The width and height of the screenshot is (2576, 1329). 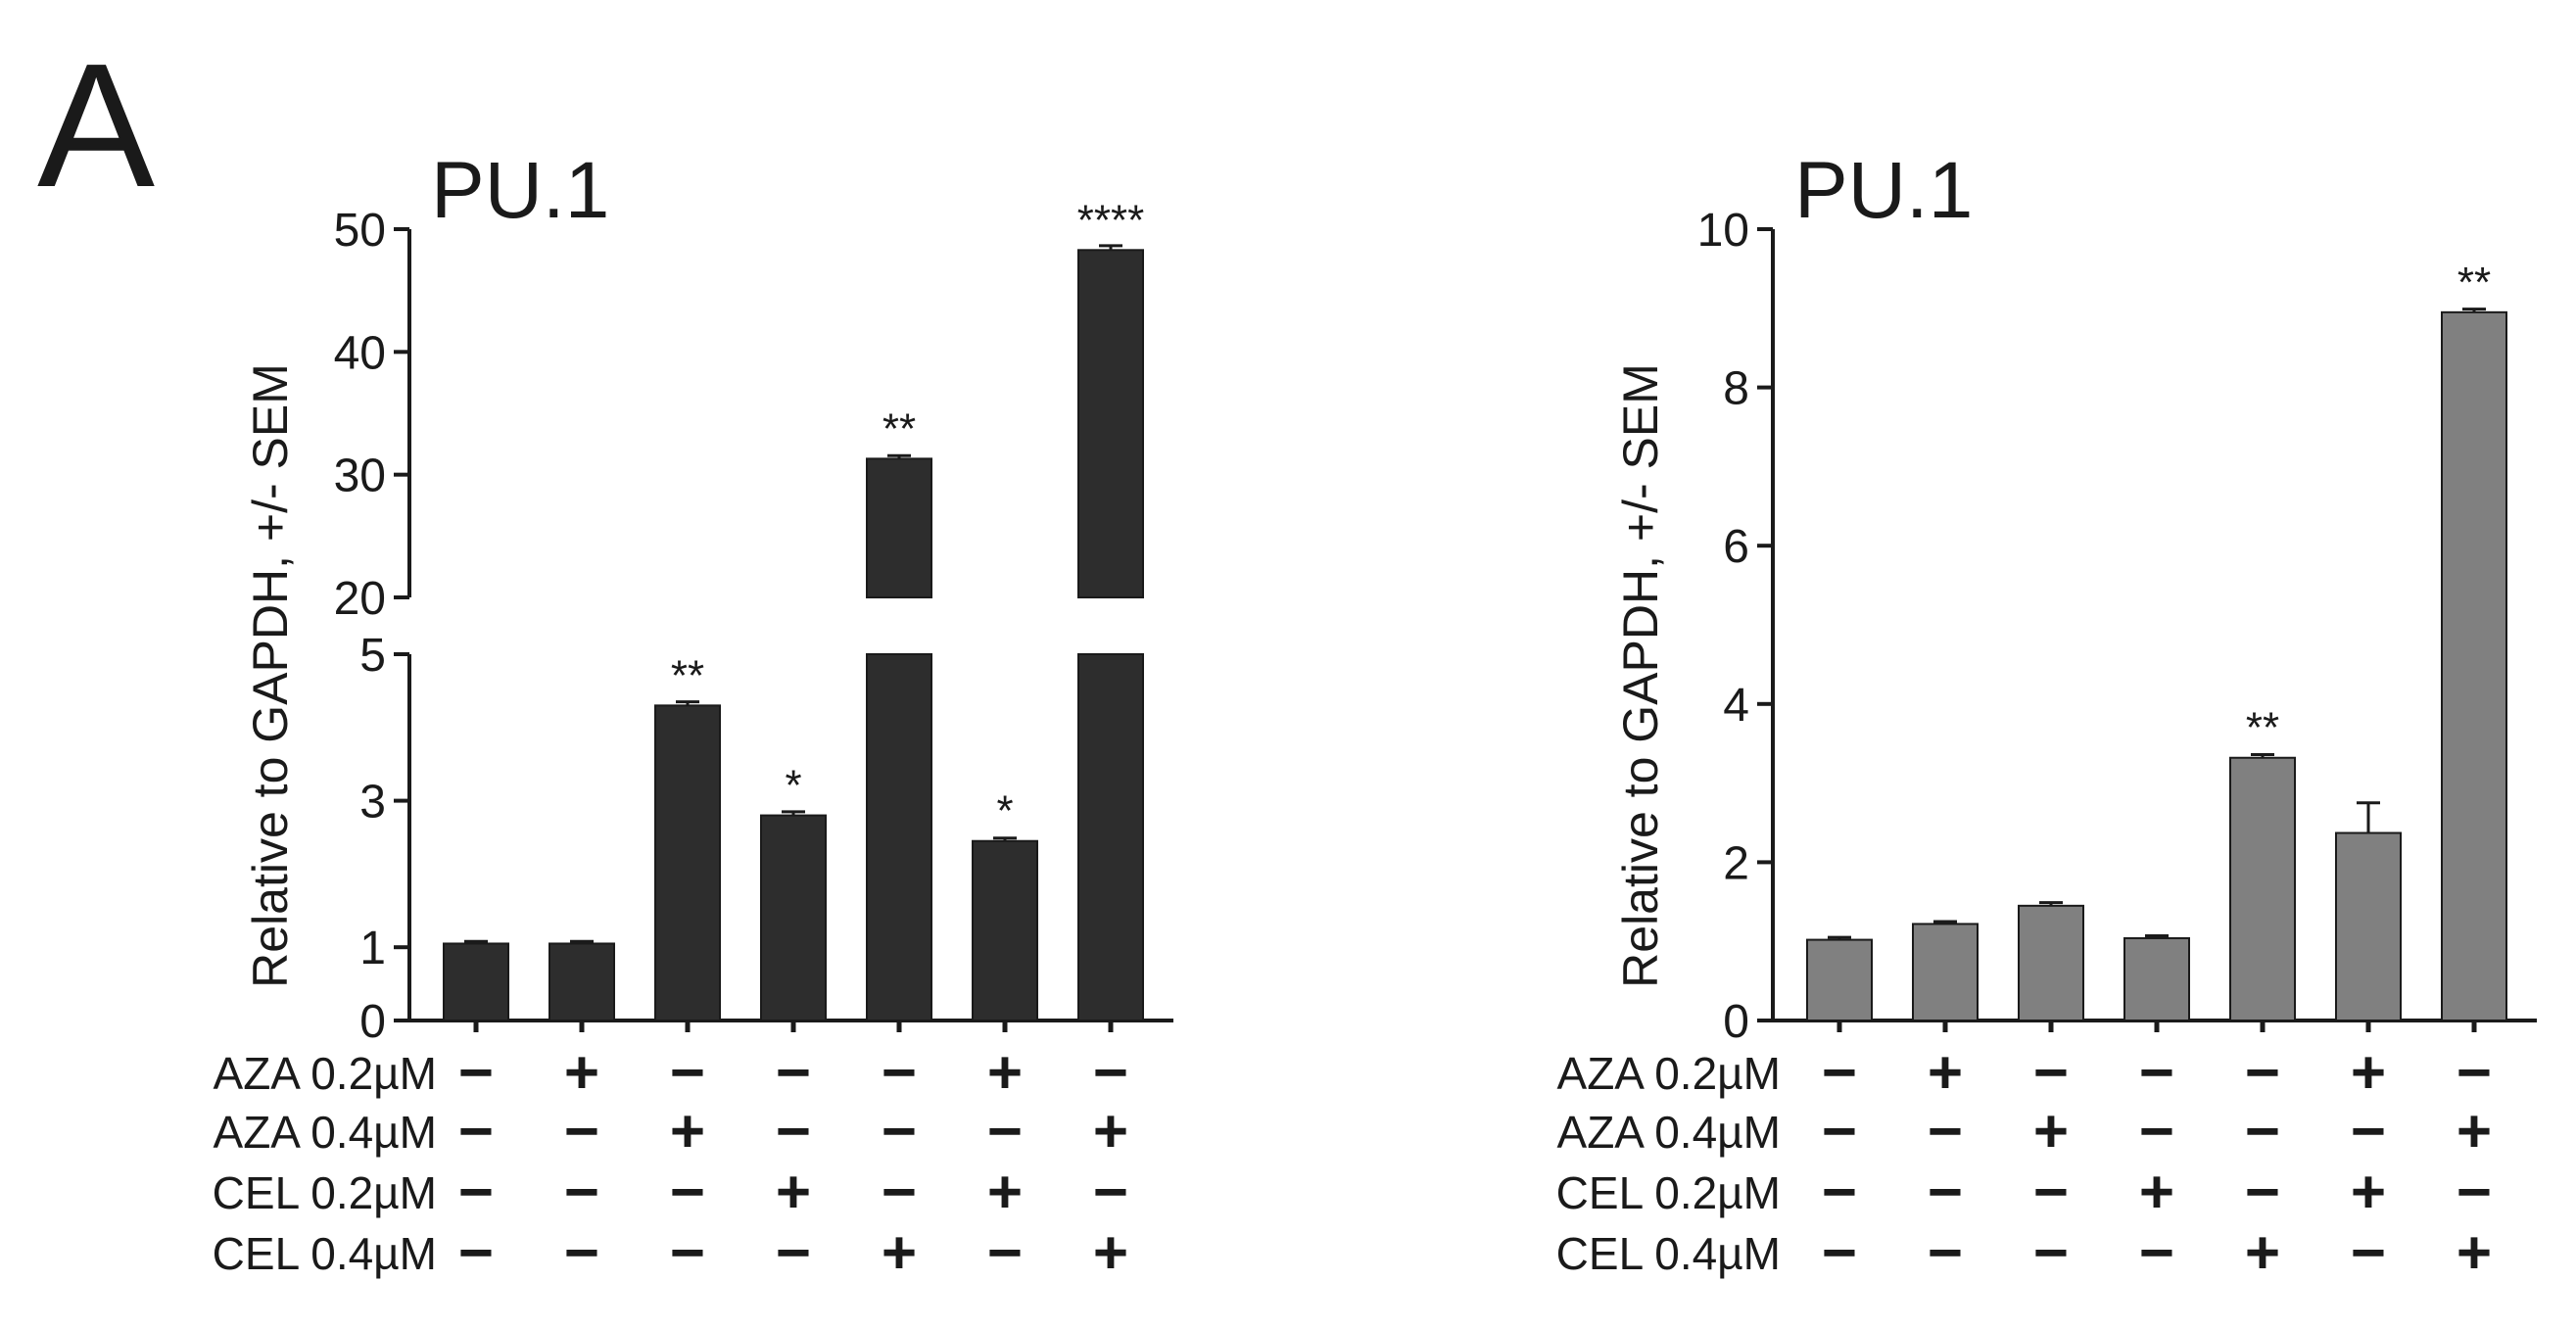 I want to click on chart-right-y-axis-label: Relative to GAPDH, +/- SEM, so click(x=1640, y=675).